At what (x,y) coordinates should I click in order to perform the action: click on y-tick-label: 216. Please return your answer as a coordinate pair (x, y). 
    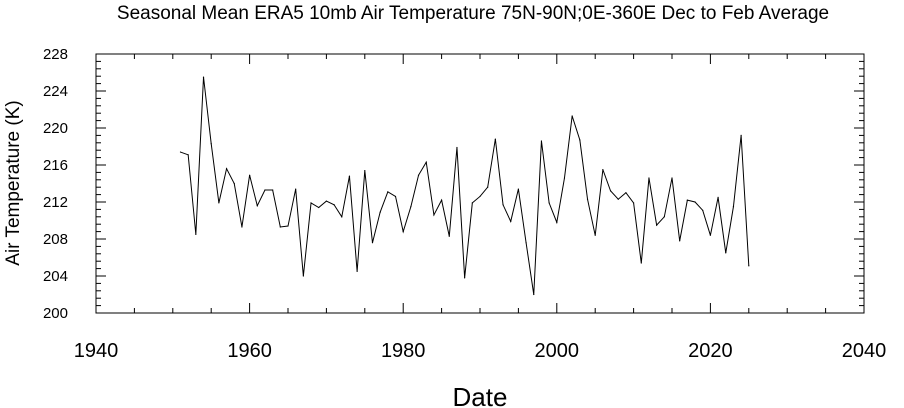
    Looking at the image, I should click on (55, 165).